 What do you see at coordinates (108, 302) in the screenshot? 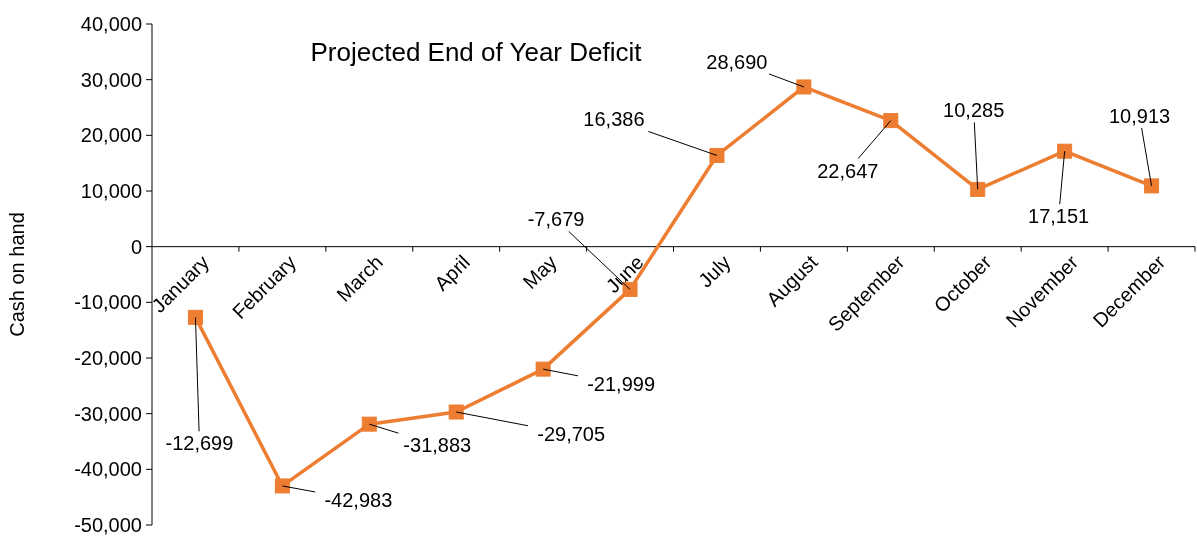
I see `y-tick-label: -10,000` at bounding box center [108, 302].